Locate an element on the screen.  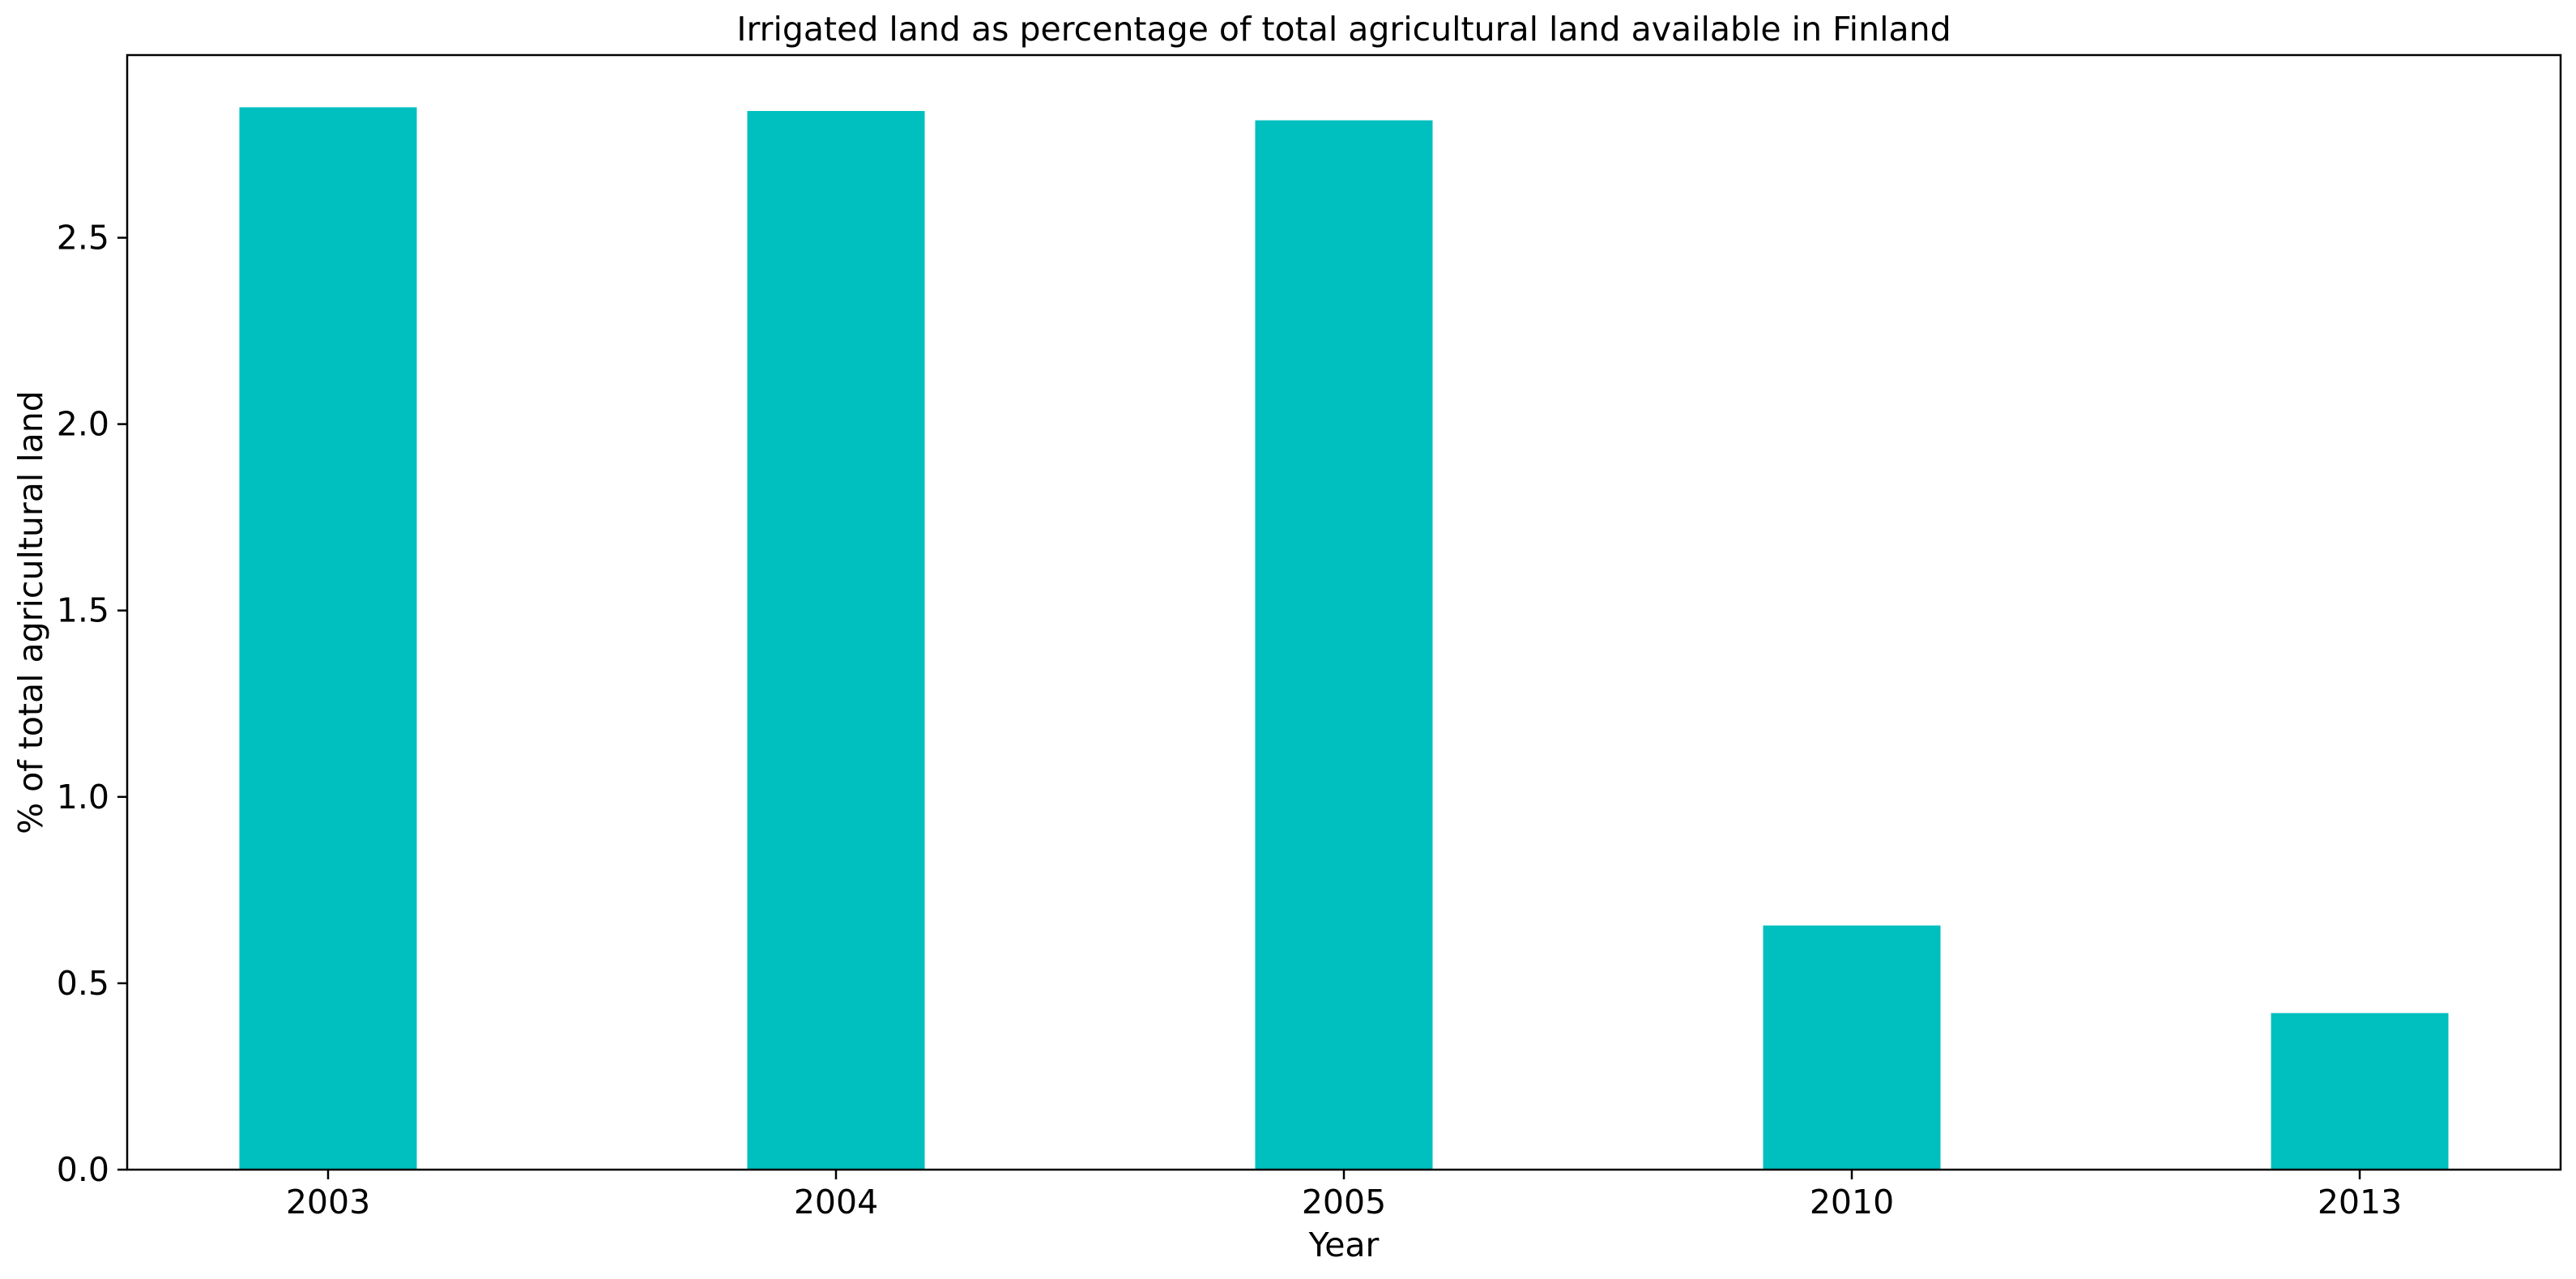
bar-2004 is located at coordinates (836, 640).